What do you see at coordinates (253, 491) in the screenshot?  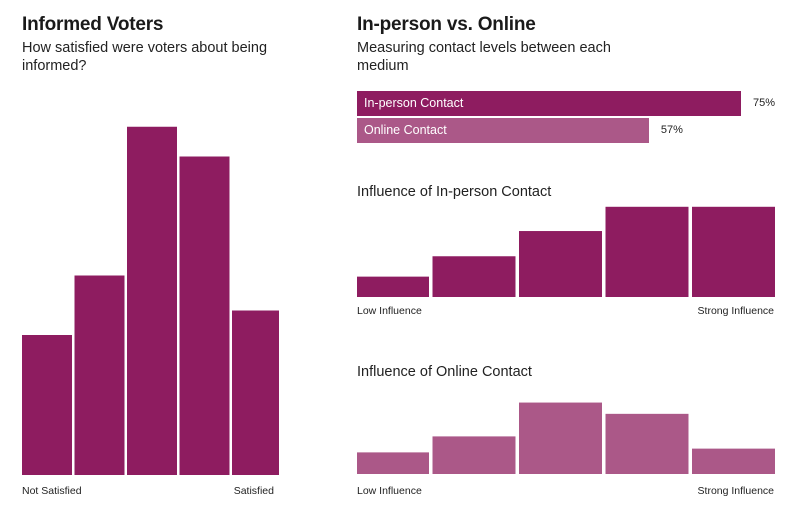 I see `informed-voters-right-axis-label: Satisfied` at bounding box center [253, 491].